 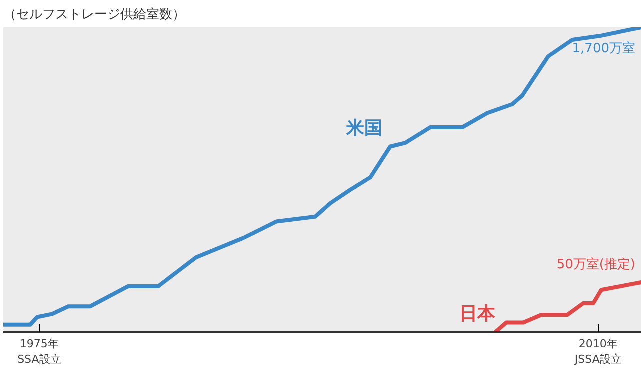 What do you see at coordinates (363, 128) in the screenshot?
I see `series-label: 米国` at bounding box center [363, 128].